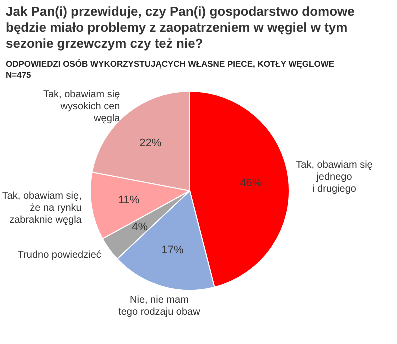 The height and width of the screenshot is (344, 397). What do you see at coordinates (42, 208) in the screenshot?
I see `slice-label: Tak, obawiam się, że na rynku zabraknie węgla` at bounding box center [42, 208].